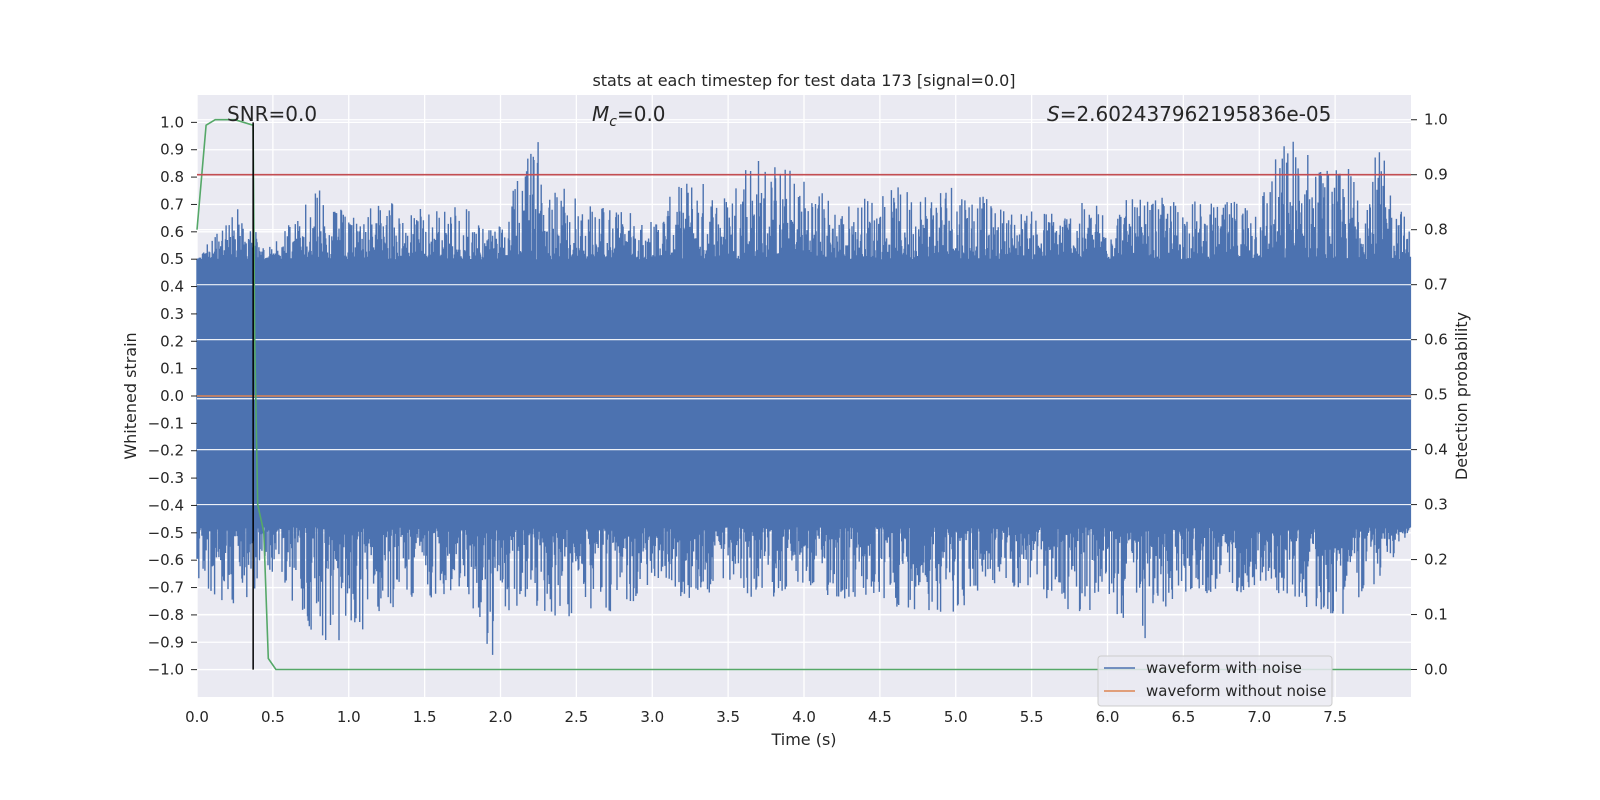 This screenshot has height=800, width=1600. Describe the element at coordinates (166, 670) in the screenshot. I see `y-left-tick-label: −1.0` at that location.